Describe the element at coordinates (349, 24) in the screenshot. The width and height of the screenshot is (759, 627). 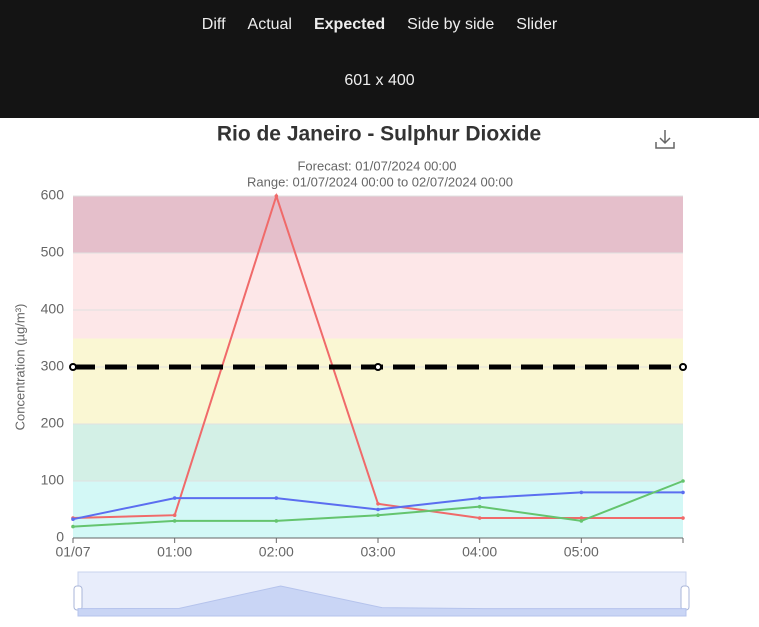
I see `tab: Expected` at that location.